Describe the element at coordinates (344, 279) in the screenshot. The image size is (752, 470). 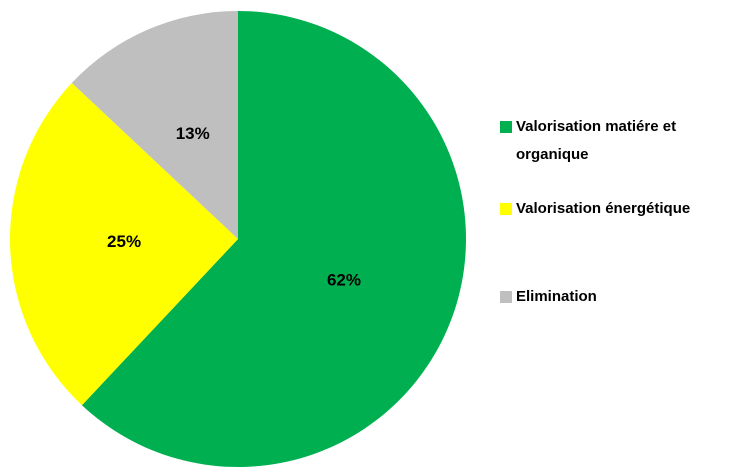
I see `data-label: 62%` at that location.